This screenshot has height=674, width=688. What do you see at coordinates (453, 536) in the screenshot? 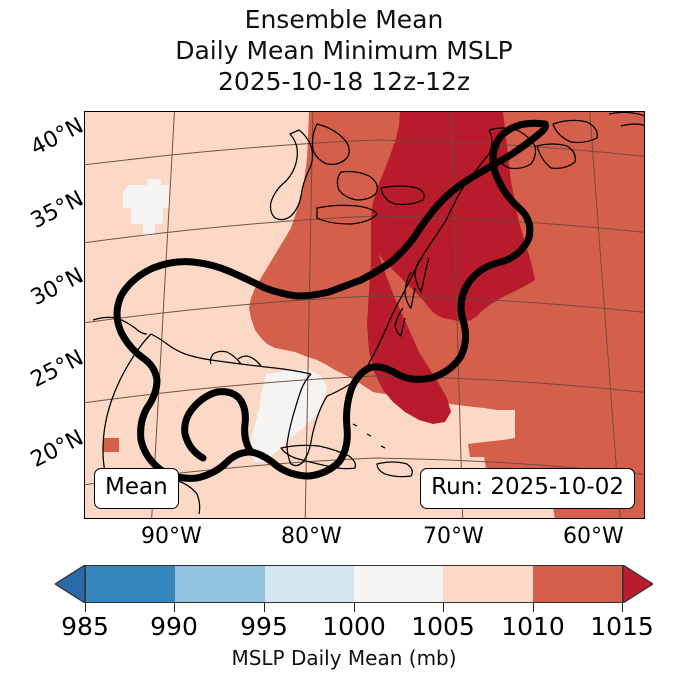
I see `lon-label-70W: 70°W` at bounding box center [453, 536].